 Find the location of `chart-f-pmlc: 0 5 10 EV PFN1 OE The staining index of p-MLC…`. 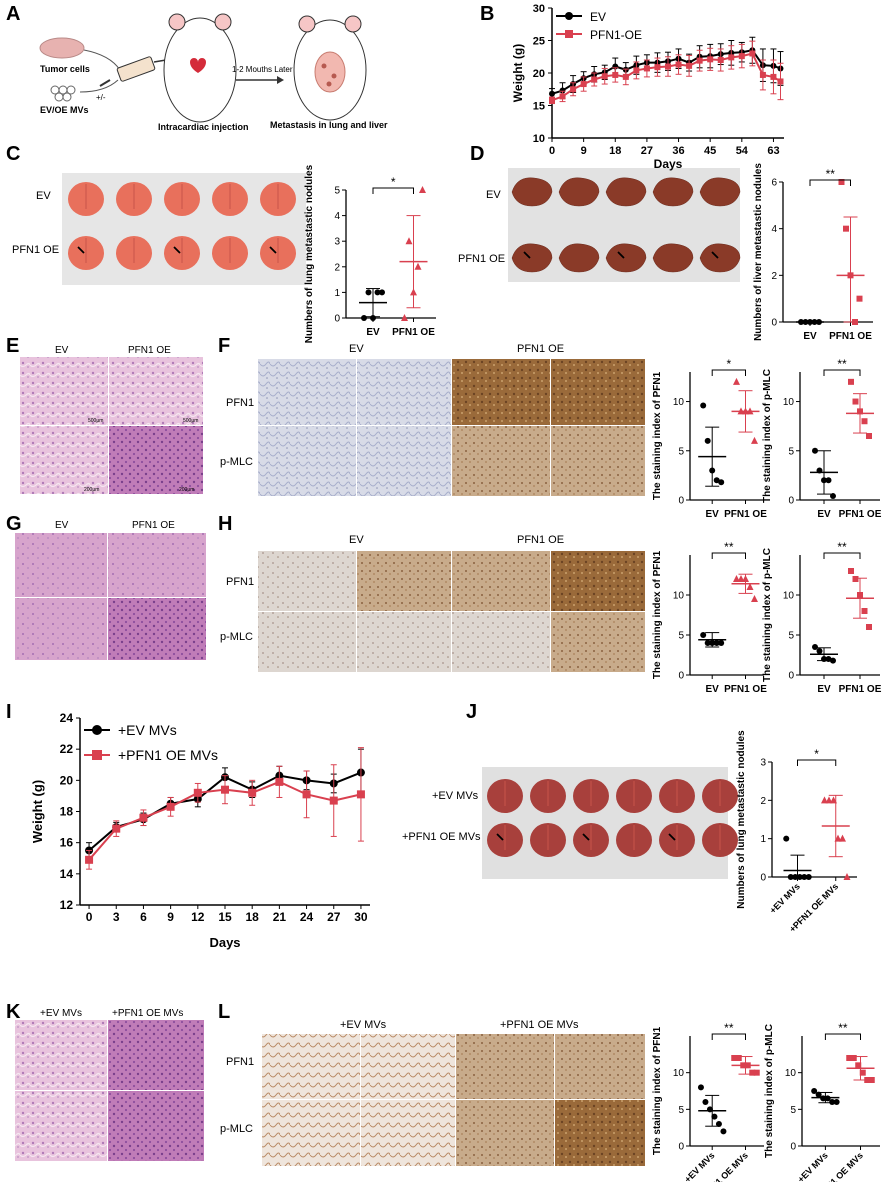

chart-f-pmlc: 0 5 10 EV PFN1 OE The staining index of p-MLC… is located at coordinates (822, 438).